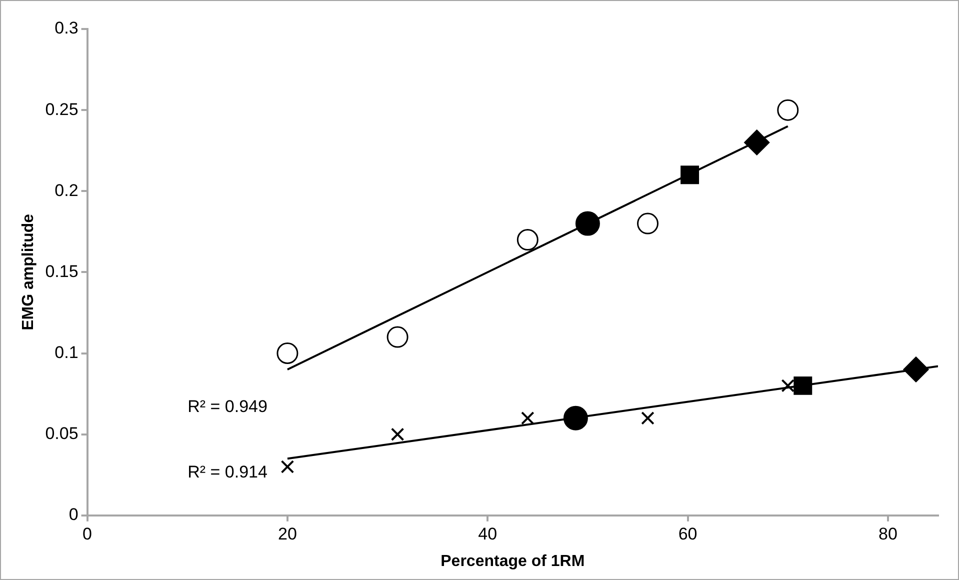  What do you see at coordinates (66, 190) in the screenshot?
I see `y-tick-label: 0.2` at bounding box center [66, 190].